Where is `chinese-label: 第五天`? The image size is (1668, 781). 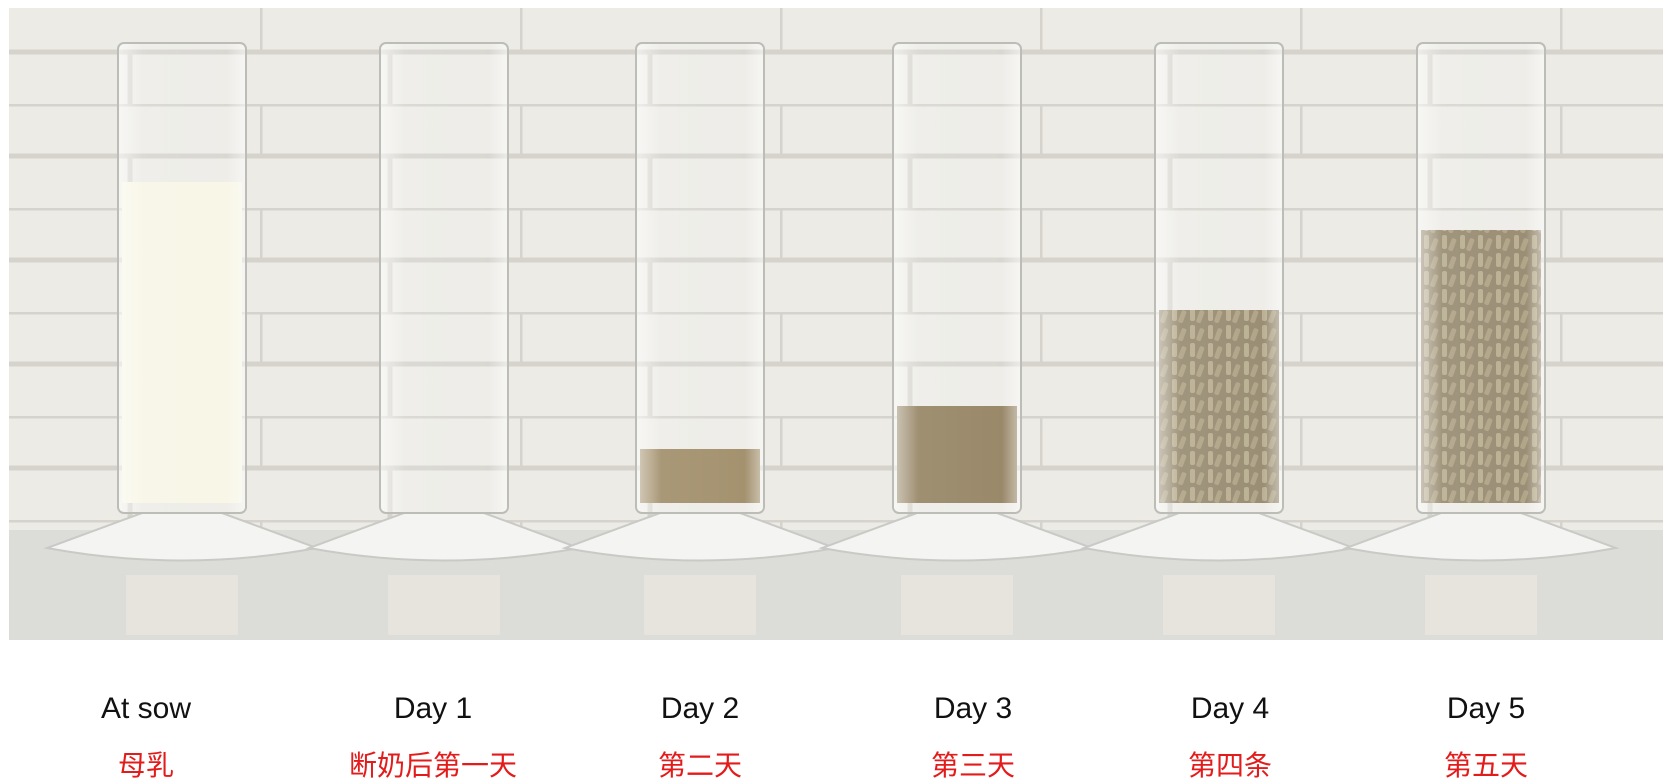 chinese-label: 第五天 is located at coordinates (1486, 765).